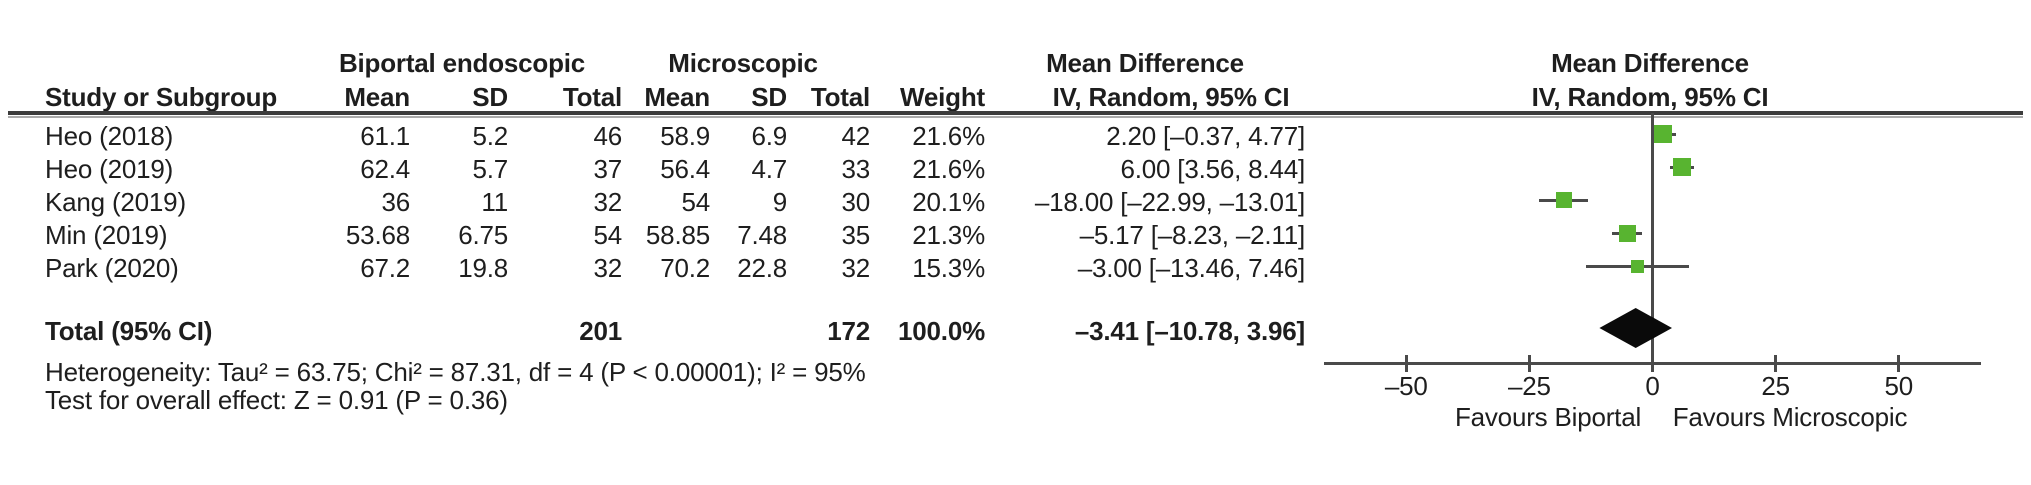 This screenshot has width=2031, height=485. I want to click on total-ci-text: –3.41 [–10.78, 3.96], so click(1189, 331).